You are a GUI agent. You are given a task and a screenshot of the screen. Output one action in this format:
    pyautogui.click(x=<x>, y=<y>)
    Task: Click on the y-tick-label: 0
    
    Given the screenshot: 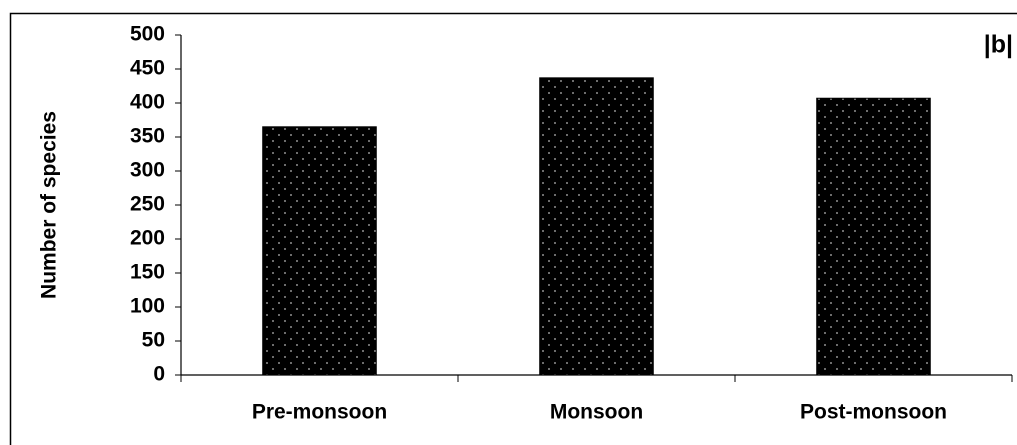 What is the action you would take?
    pyautogui.click(x=159, y=374)
    